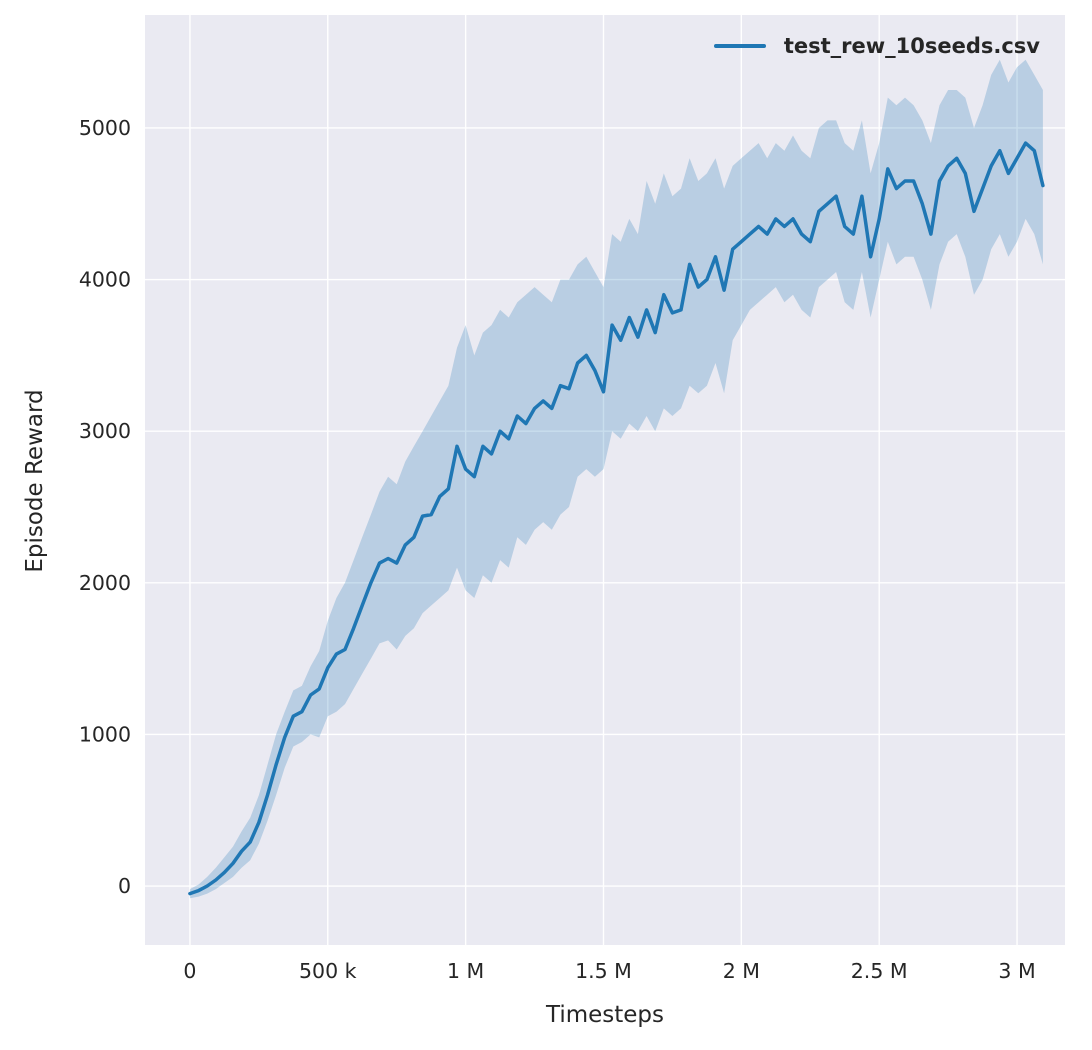 Image resolution: width=1092 pixels, height=1050 pixels. Describe the element at coordinates (739, 46) in the screenshot. I see `legend-line-sample` at that location.